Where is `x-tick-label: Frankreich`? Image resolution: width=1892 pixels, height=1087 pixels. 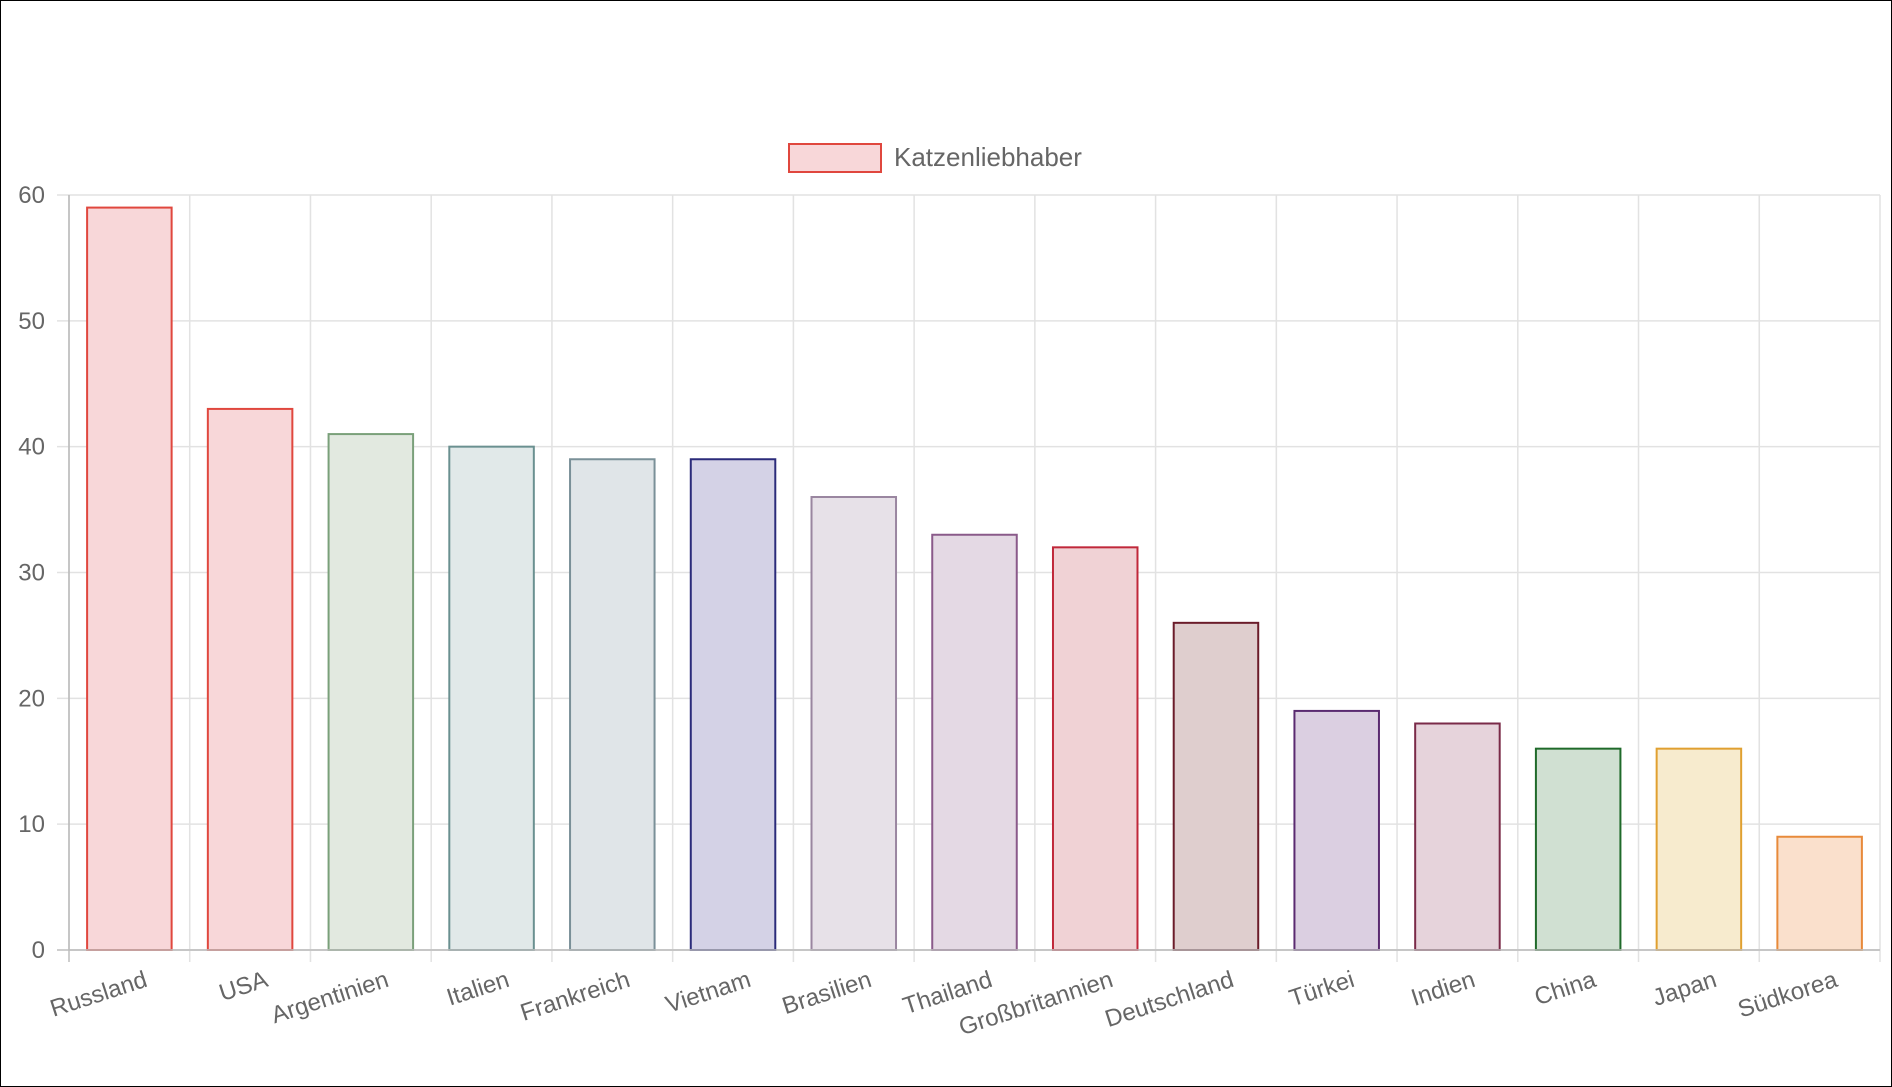
x-tick-label: Frankreich is located at coordinates (575, 996).